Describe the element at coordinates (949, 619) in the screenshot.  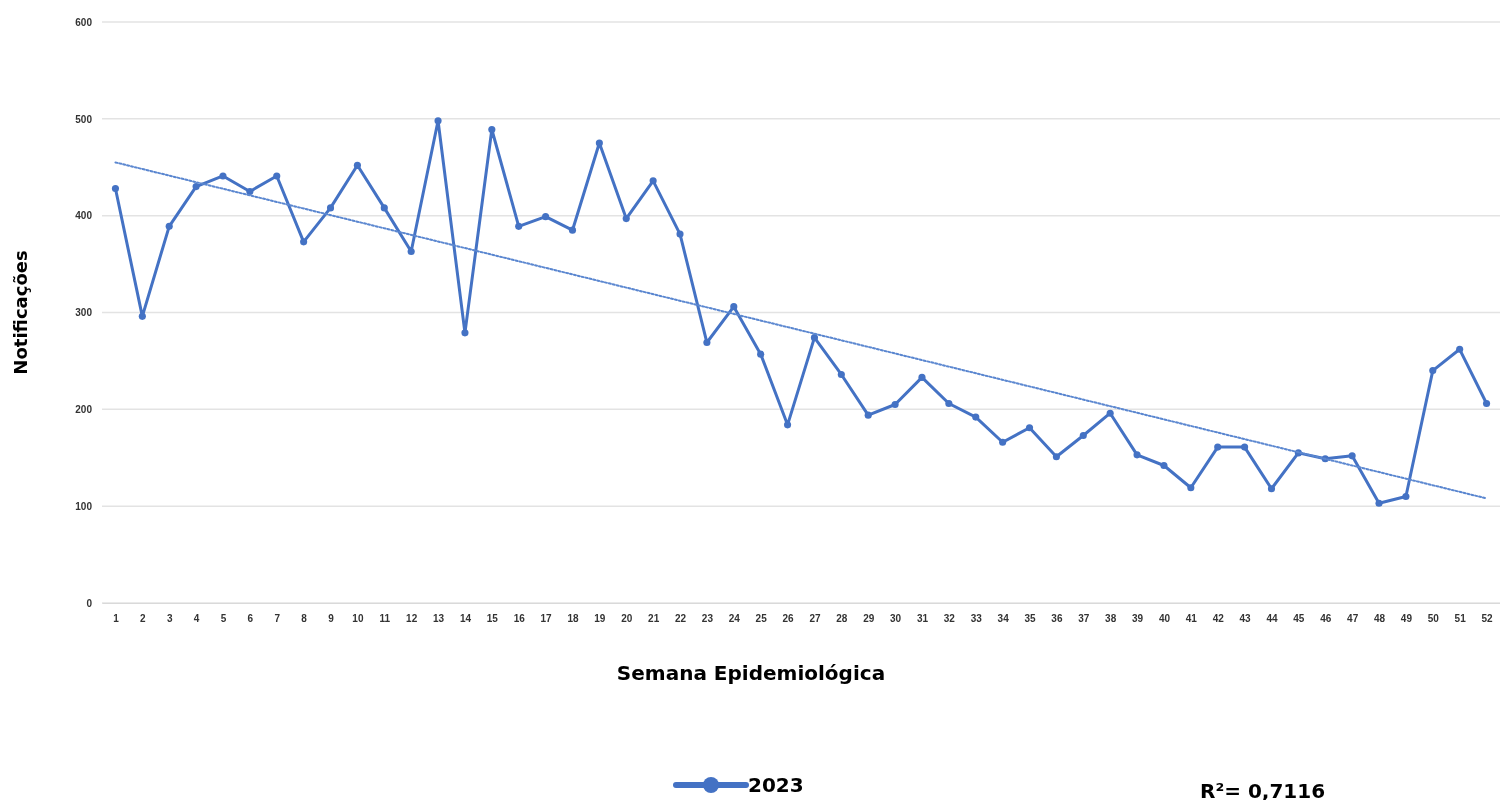
I see `x-tick-label: 32` at that location.